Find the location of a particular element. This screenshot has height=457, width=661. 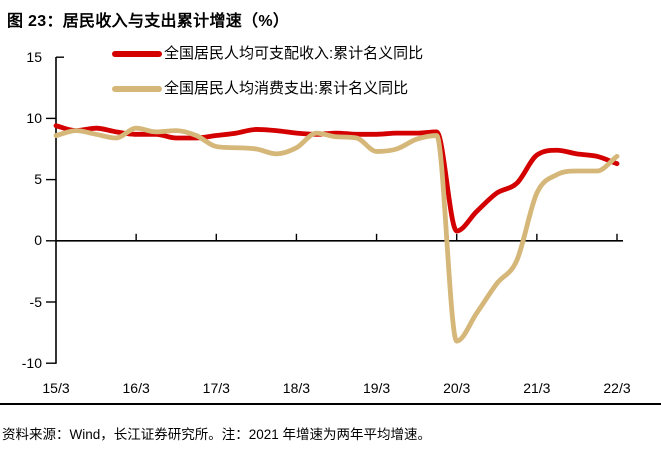

legend-label-consumption: 全国居民人均消费支出:累计名义同比 is located at coordinates (286, 88).